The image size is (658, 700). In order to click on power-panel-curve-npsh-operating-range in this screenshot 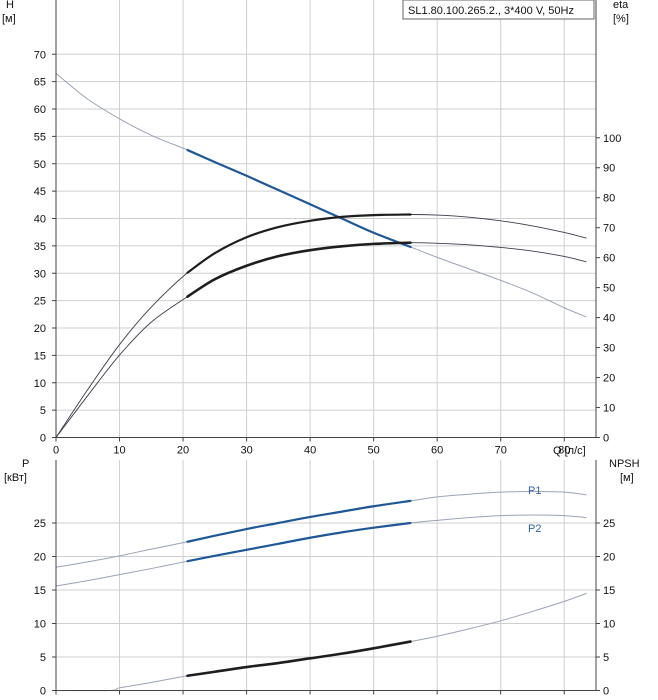, I will do `click(299, 659)`.